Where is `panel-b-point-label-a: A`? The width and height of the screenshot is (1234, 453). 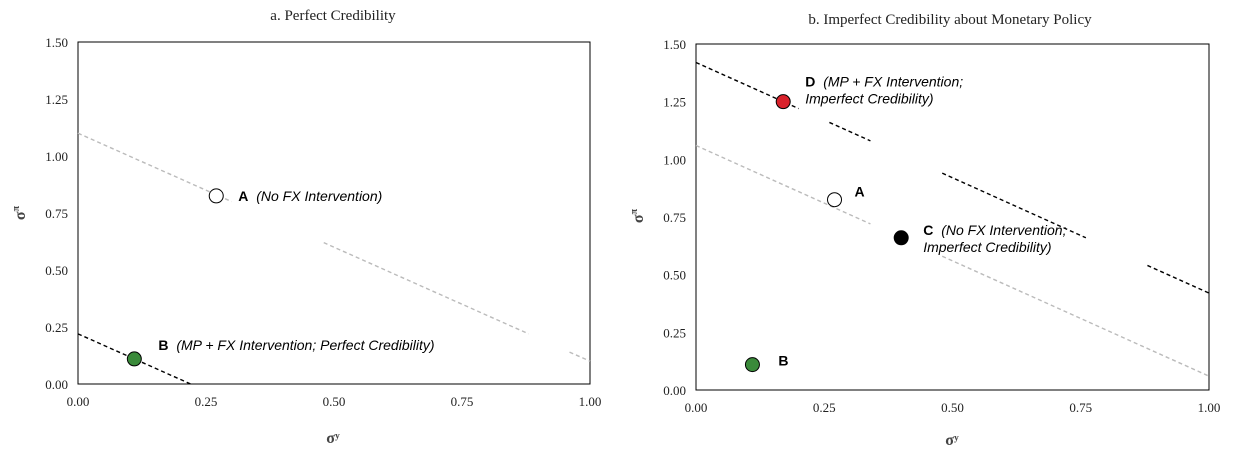 panel-b-point-label-a: A is located at coordinates (860, 192).